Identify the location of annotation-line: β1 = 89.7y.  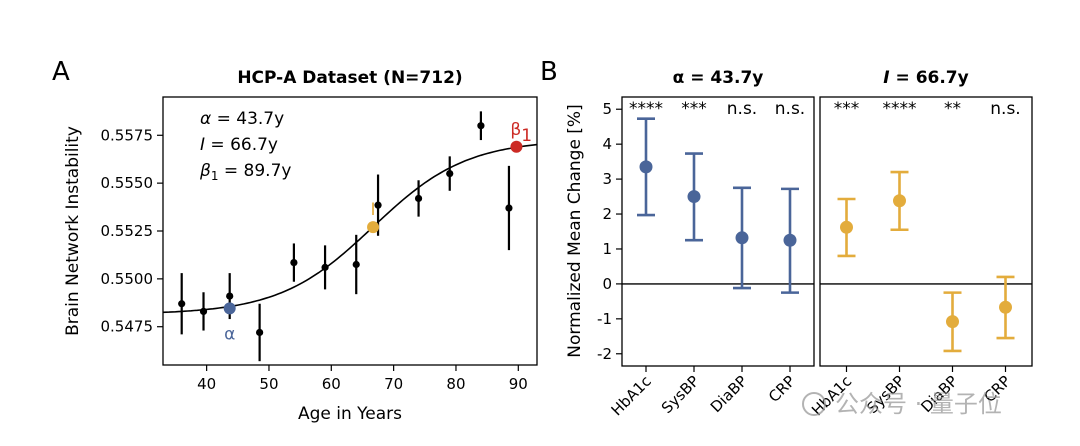
(245, 172).